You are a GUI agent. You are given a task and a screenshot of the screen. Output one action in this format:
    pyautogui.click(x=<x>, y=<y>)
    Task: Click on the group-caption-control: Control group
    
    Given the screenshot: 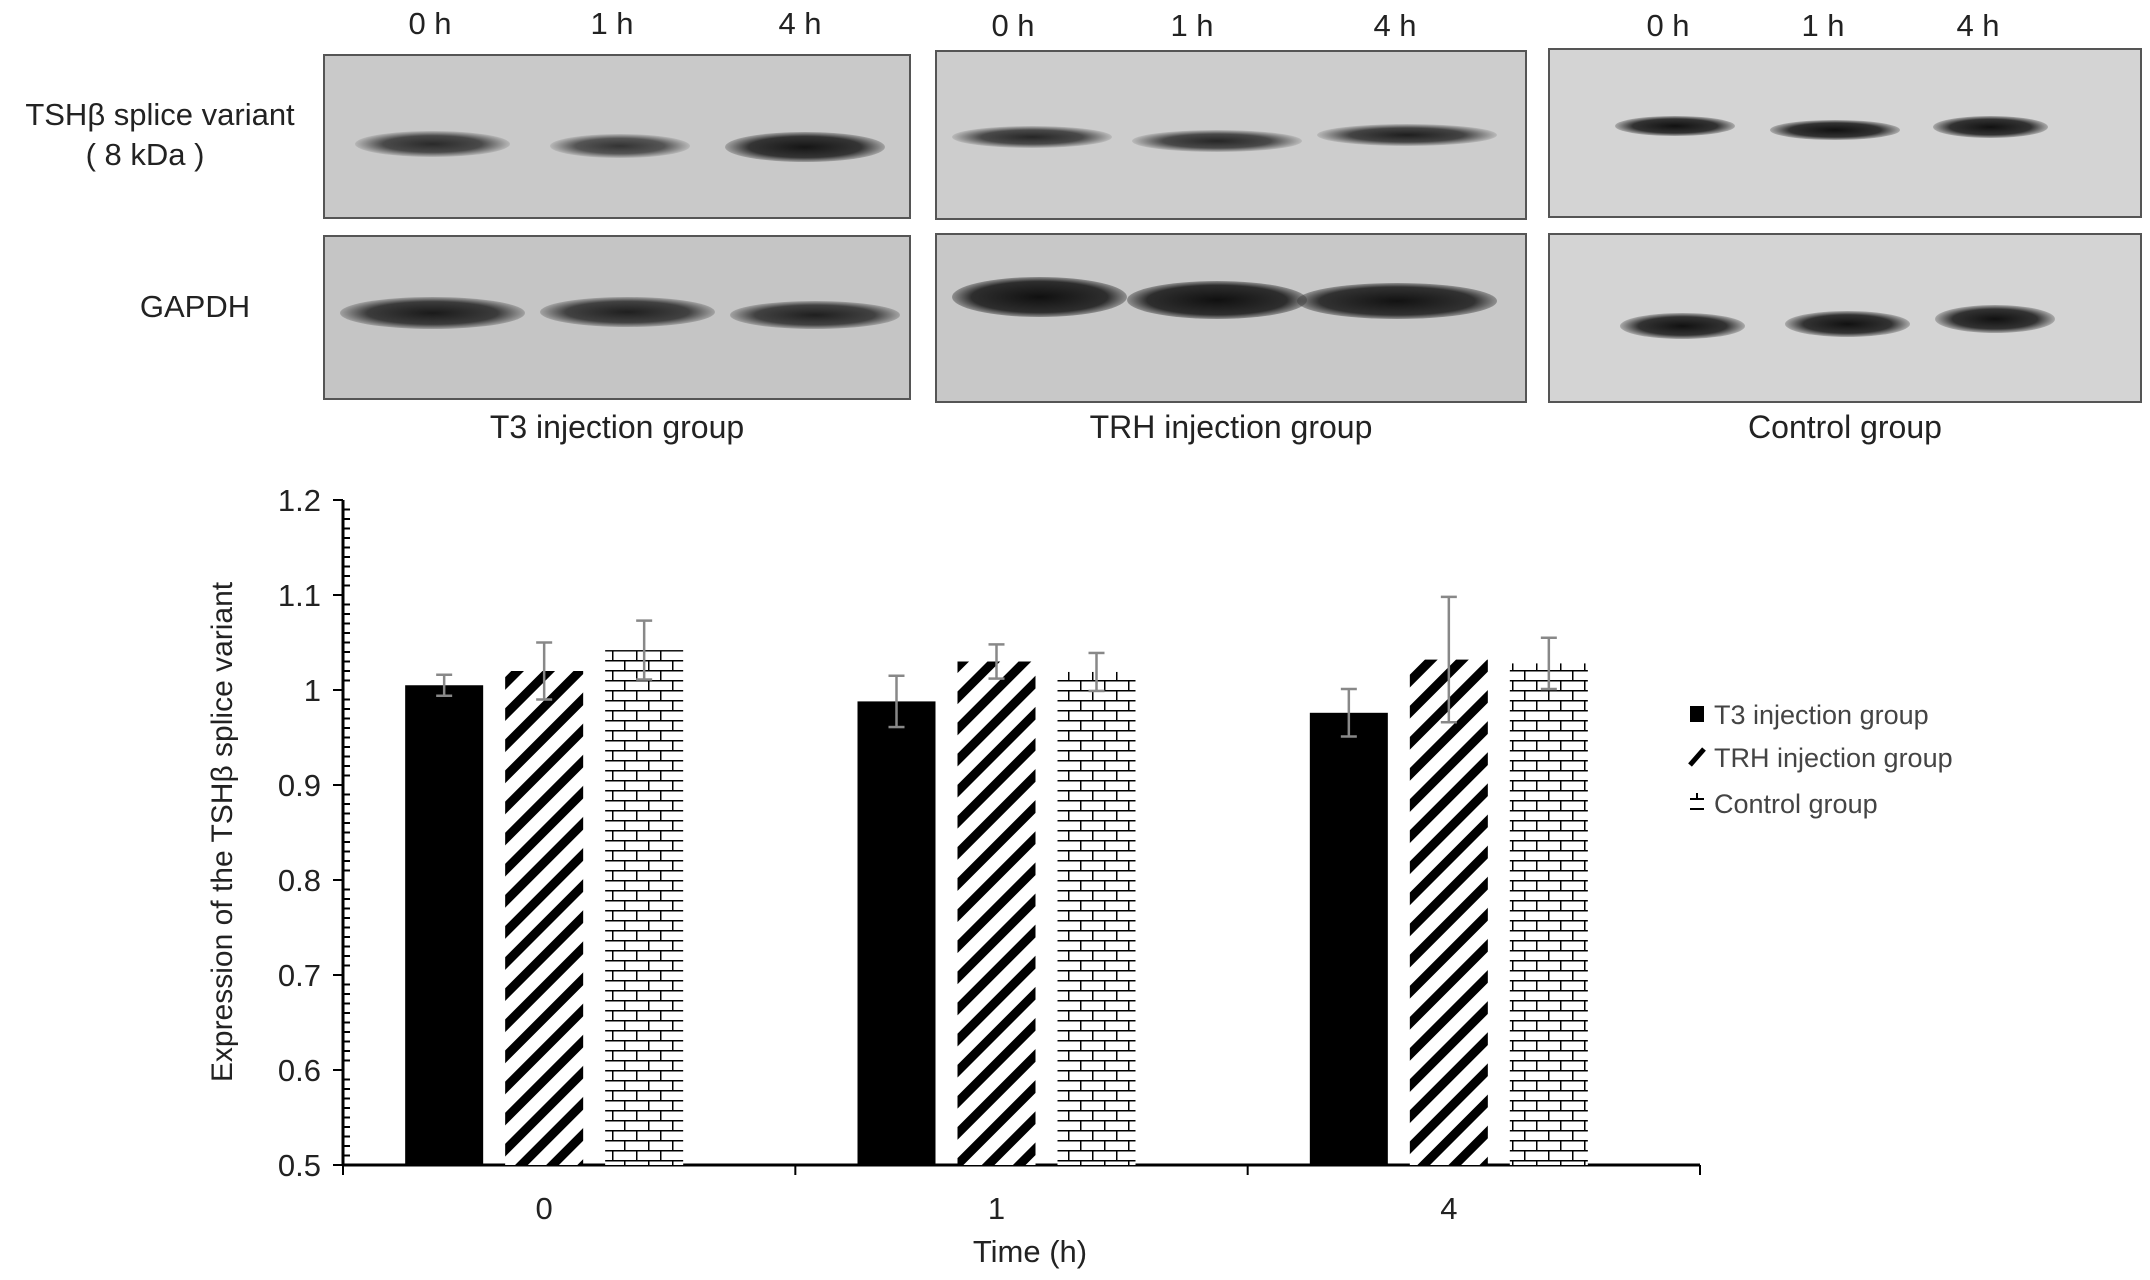 What is the action you would take?
    pyautogui.click(x=1845, y=427)
    